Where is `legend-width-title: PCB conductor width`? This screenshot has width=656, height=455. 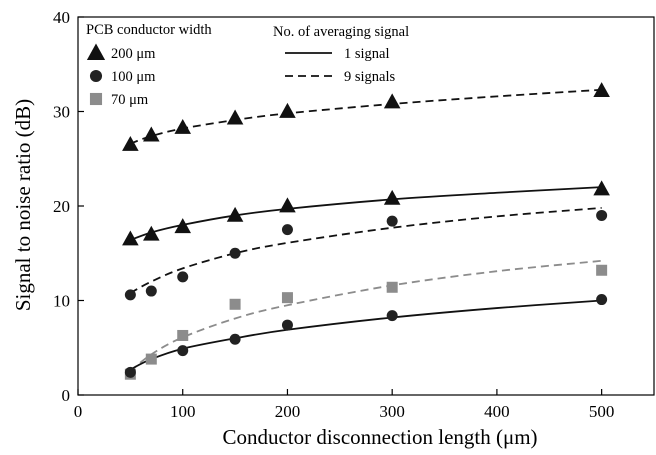
legend-width-title: PCB conductor width is located at coordinates (149, 30).